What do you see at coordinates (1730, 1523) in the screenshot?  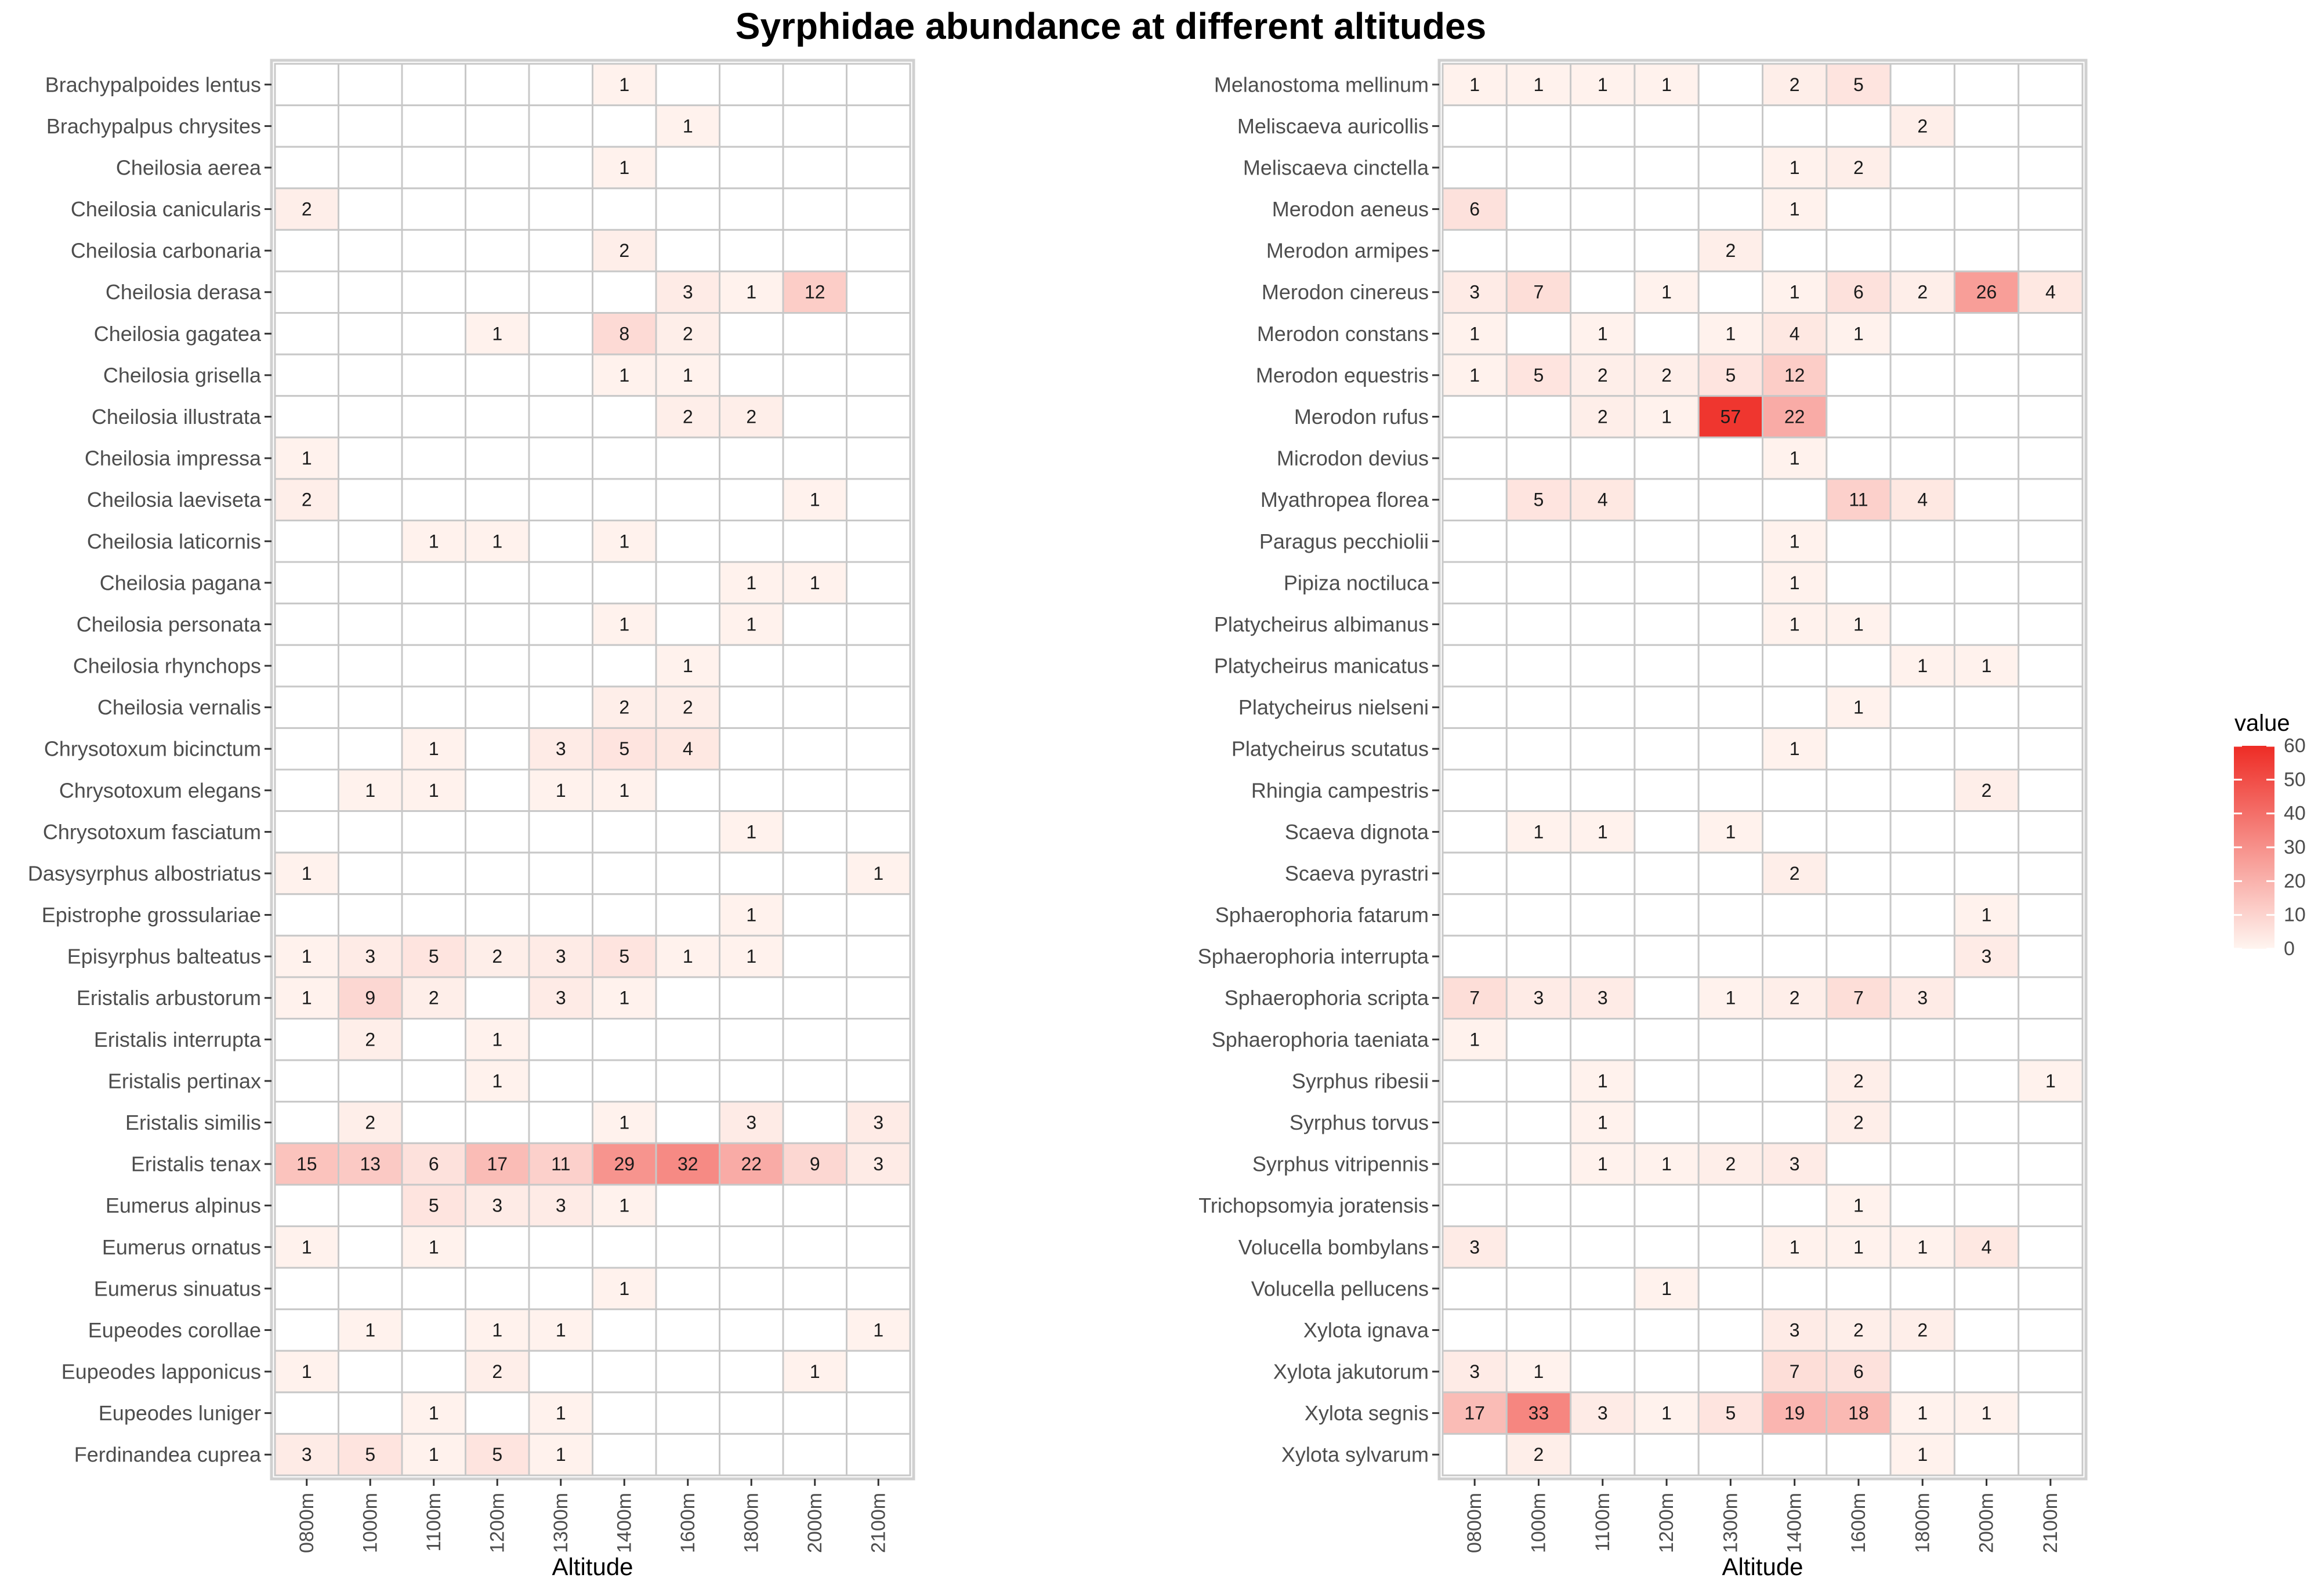 I see `x-tick-label: 1300m` at bounding box center [1730, 1523].